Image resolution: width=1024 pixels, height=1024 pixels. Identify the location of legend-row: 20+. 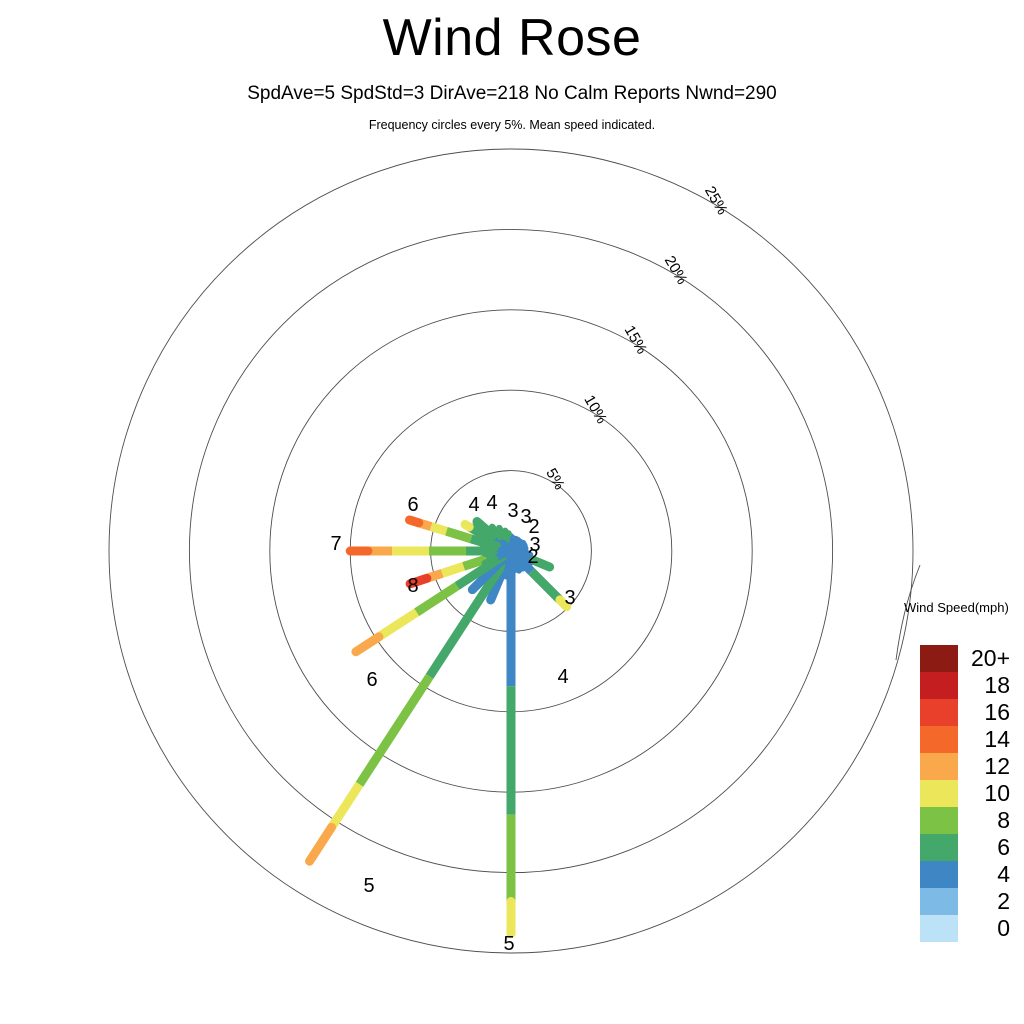
(967, 658).